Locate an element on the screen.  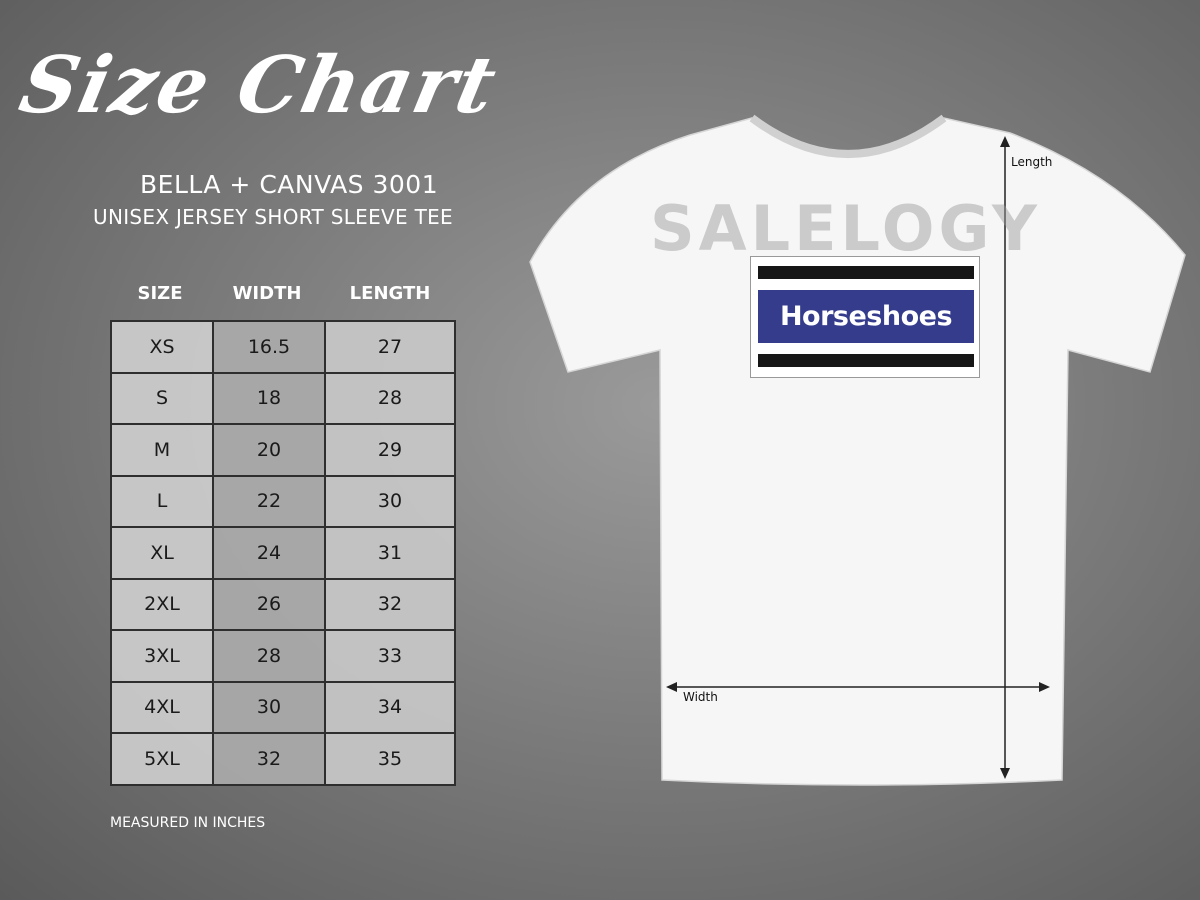
brand-model: BELLA + CANVAS 3001 is located at coordinates (289, 184).